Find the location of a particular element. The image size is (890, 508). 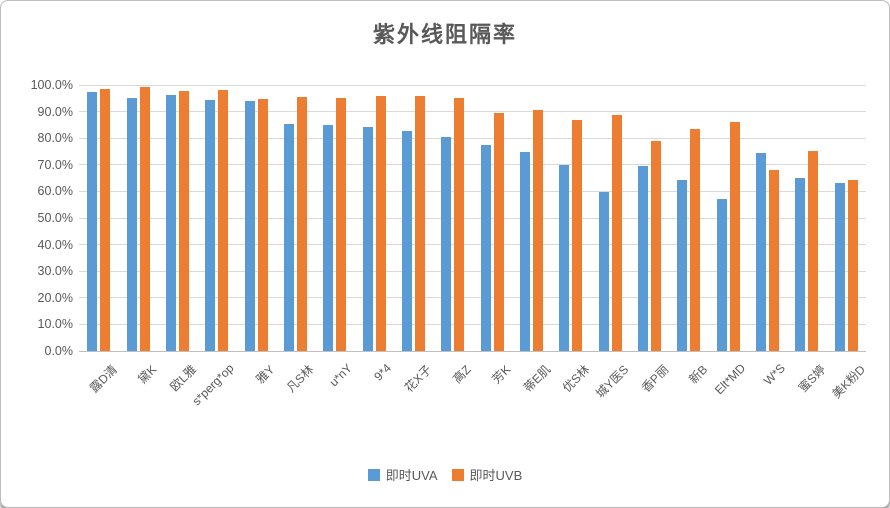

bar-即时UVA-9*4 is located at coordinates (367, 239).